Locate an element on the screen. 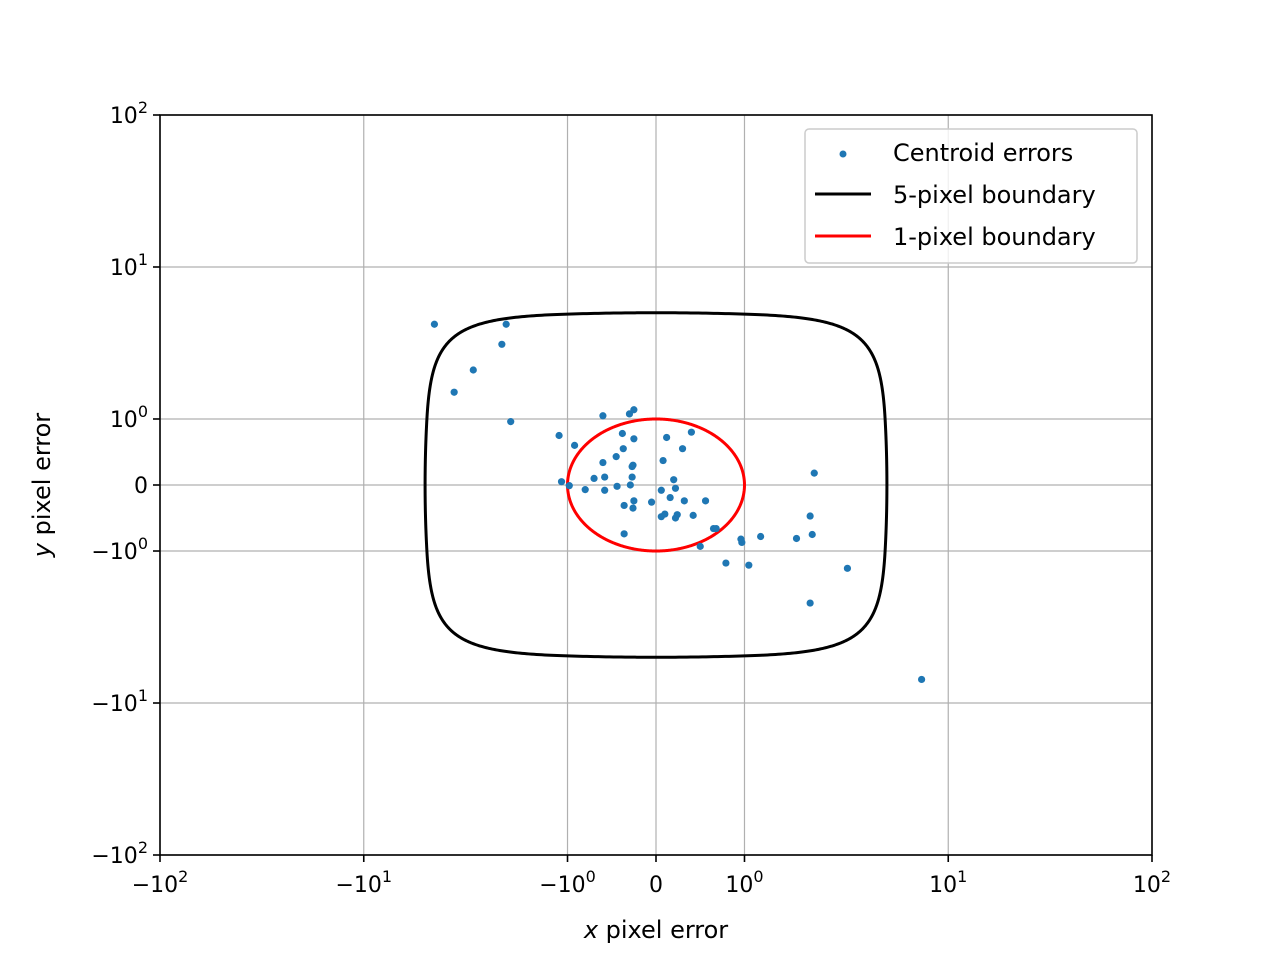  x-tick-label: −102 is located at coordinates (160, 882).